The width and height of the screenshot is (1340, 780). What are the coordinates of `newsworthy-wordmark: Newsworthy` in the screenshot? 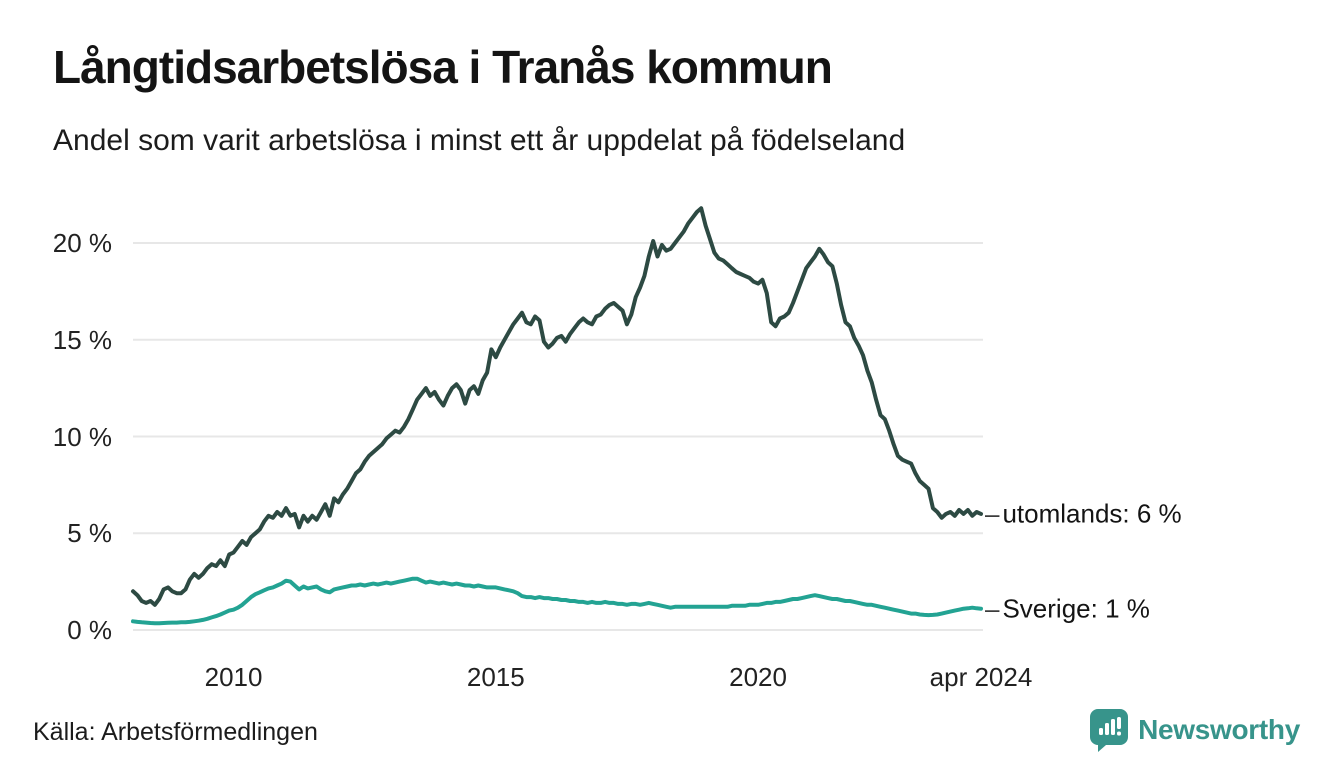 It's located at (1219, 729).